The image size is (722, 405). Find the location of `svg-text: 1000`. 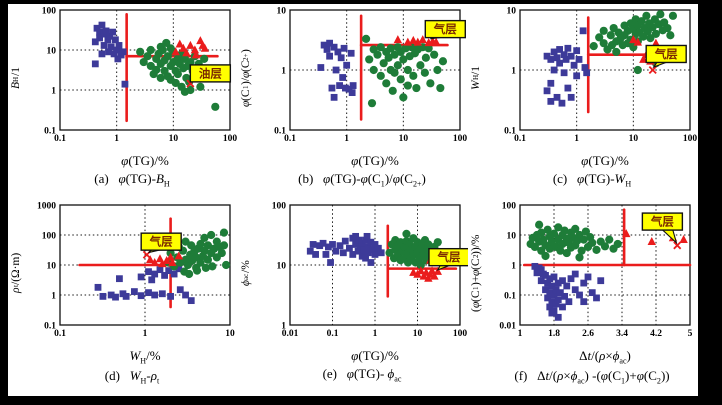

svg-text: 1000 is located at coordinates (46, 207).